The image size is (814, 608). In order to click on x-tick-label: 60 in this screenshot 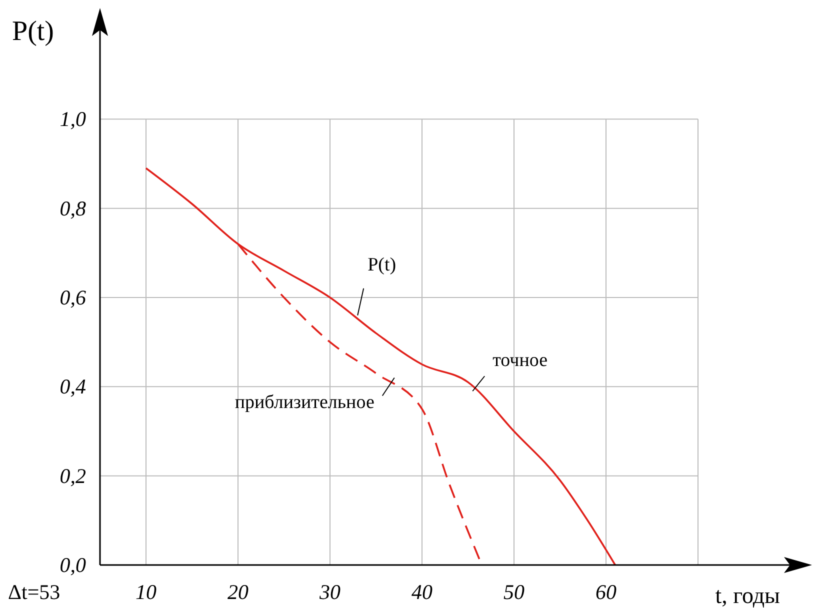, I will do `click(606, 592)`.